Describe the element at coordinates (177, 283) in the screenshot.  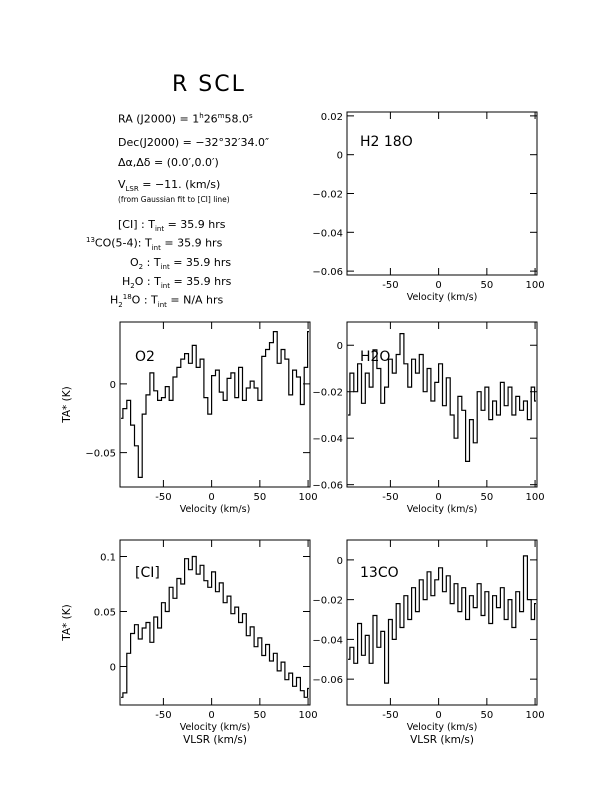
I see `tint-h2o: H2O : Tint = 35.9 hrs` at that location.